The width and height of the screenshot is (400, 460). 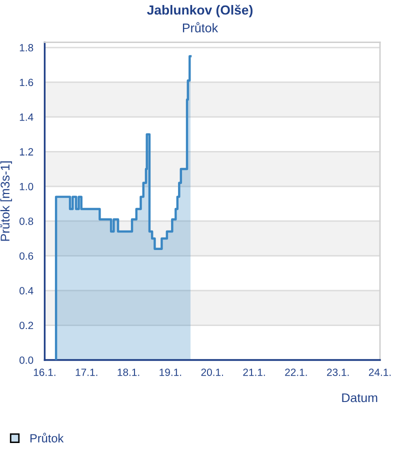 What do you see at coordinates (47, 437) in the screenshot?
I see `legend-label: Průtok` at bounding box center [47, 437].